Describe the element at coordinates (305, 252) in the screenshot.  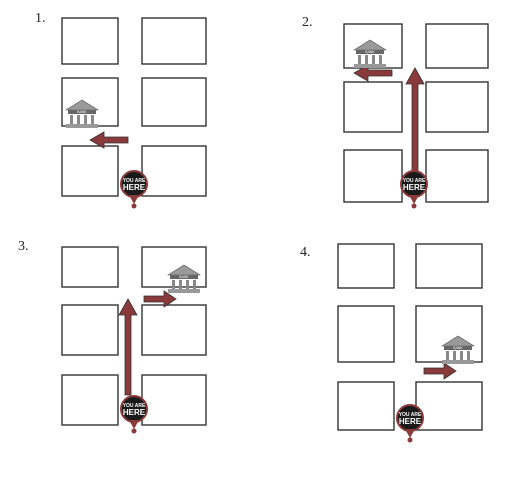
I see `panel-number-4: 4.` at that location.